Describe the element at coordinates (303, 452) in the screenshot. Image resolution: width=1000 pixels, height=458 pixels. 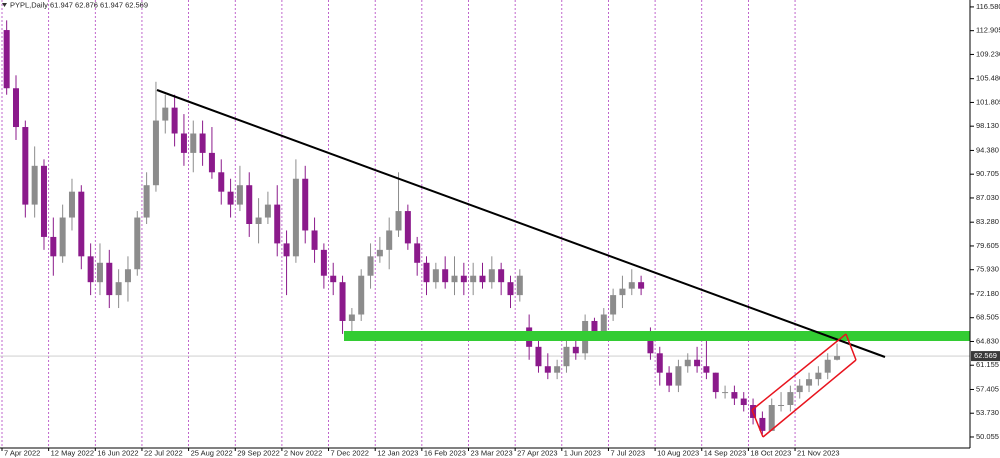
I see `x-tick-label: 2 Nov 2022` at that location.